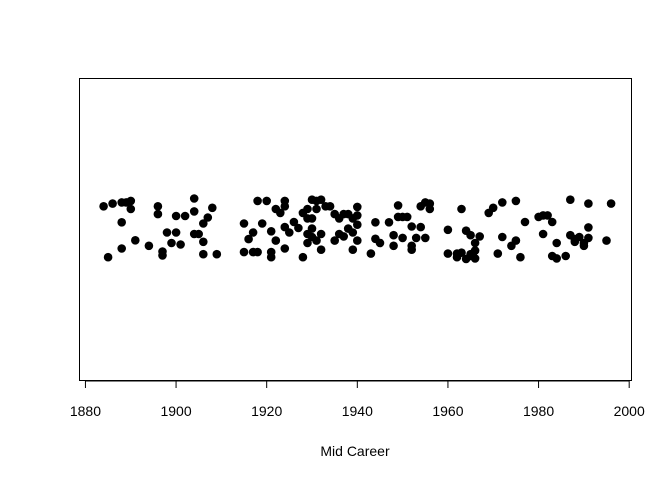 Image resolution: width=672 pixels, height=480 pixels. What do you see at coordinates (357, 399) in the screenshot?
I see `x-axis: 1880 1900 1920 1940 1960 1980 2000` at bounding box center [357, 399].